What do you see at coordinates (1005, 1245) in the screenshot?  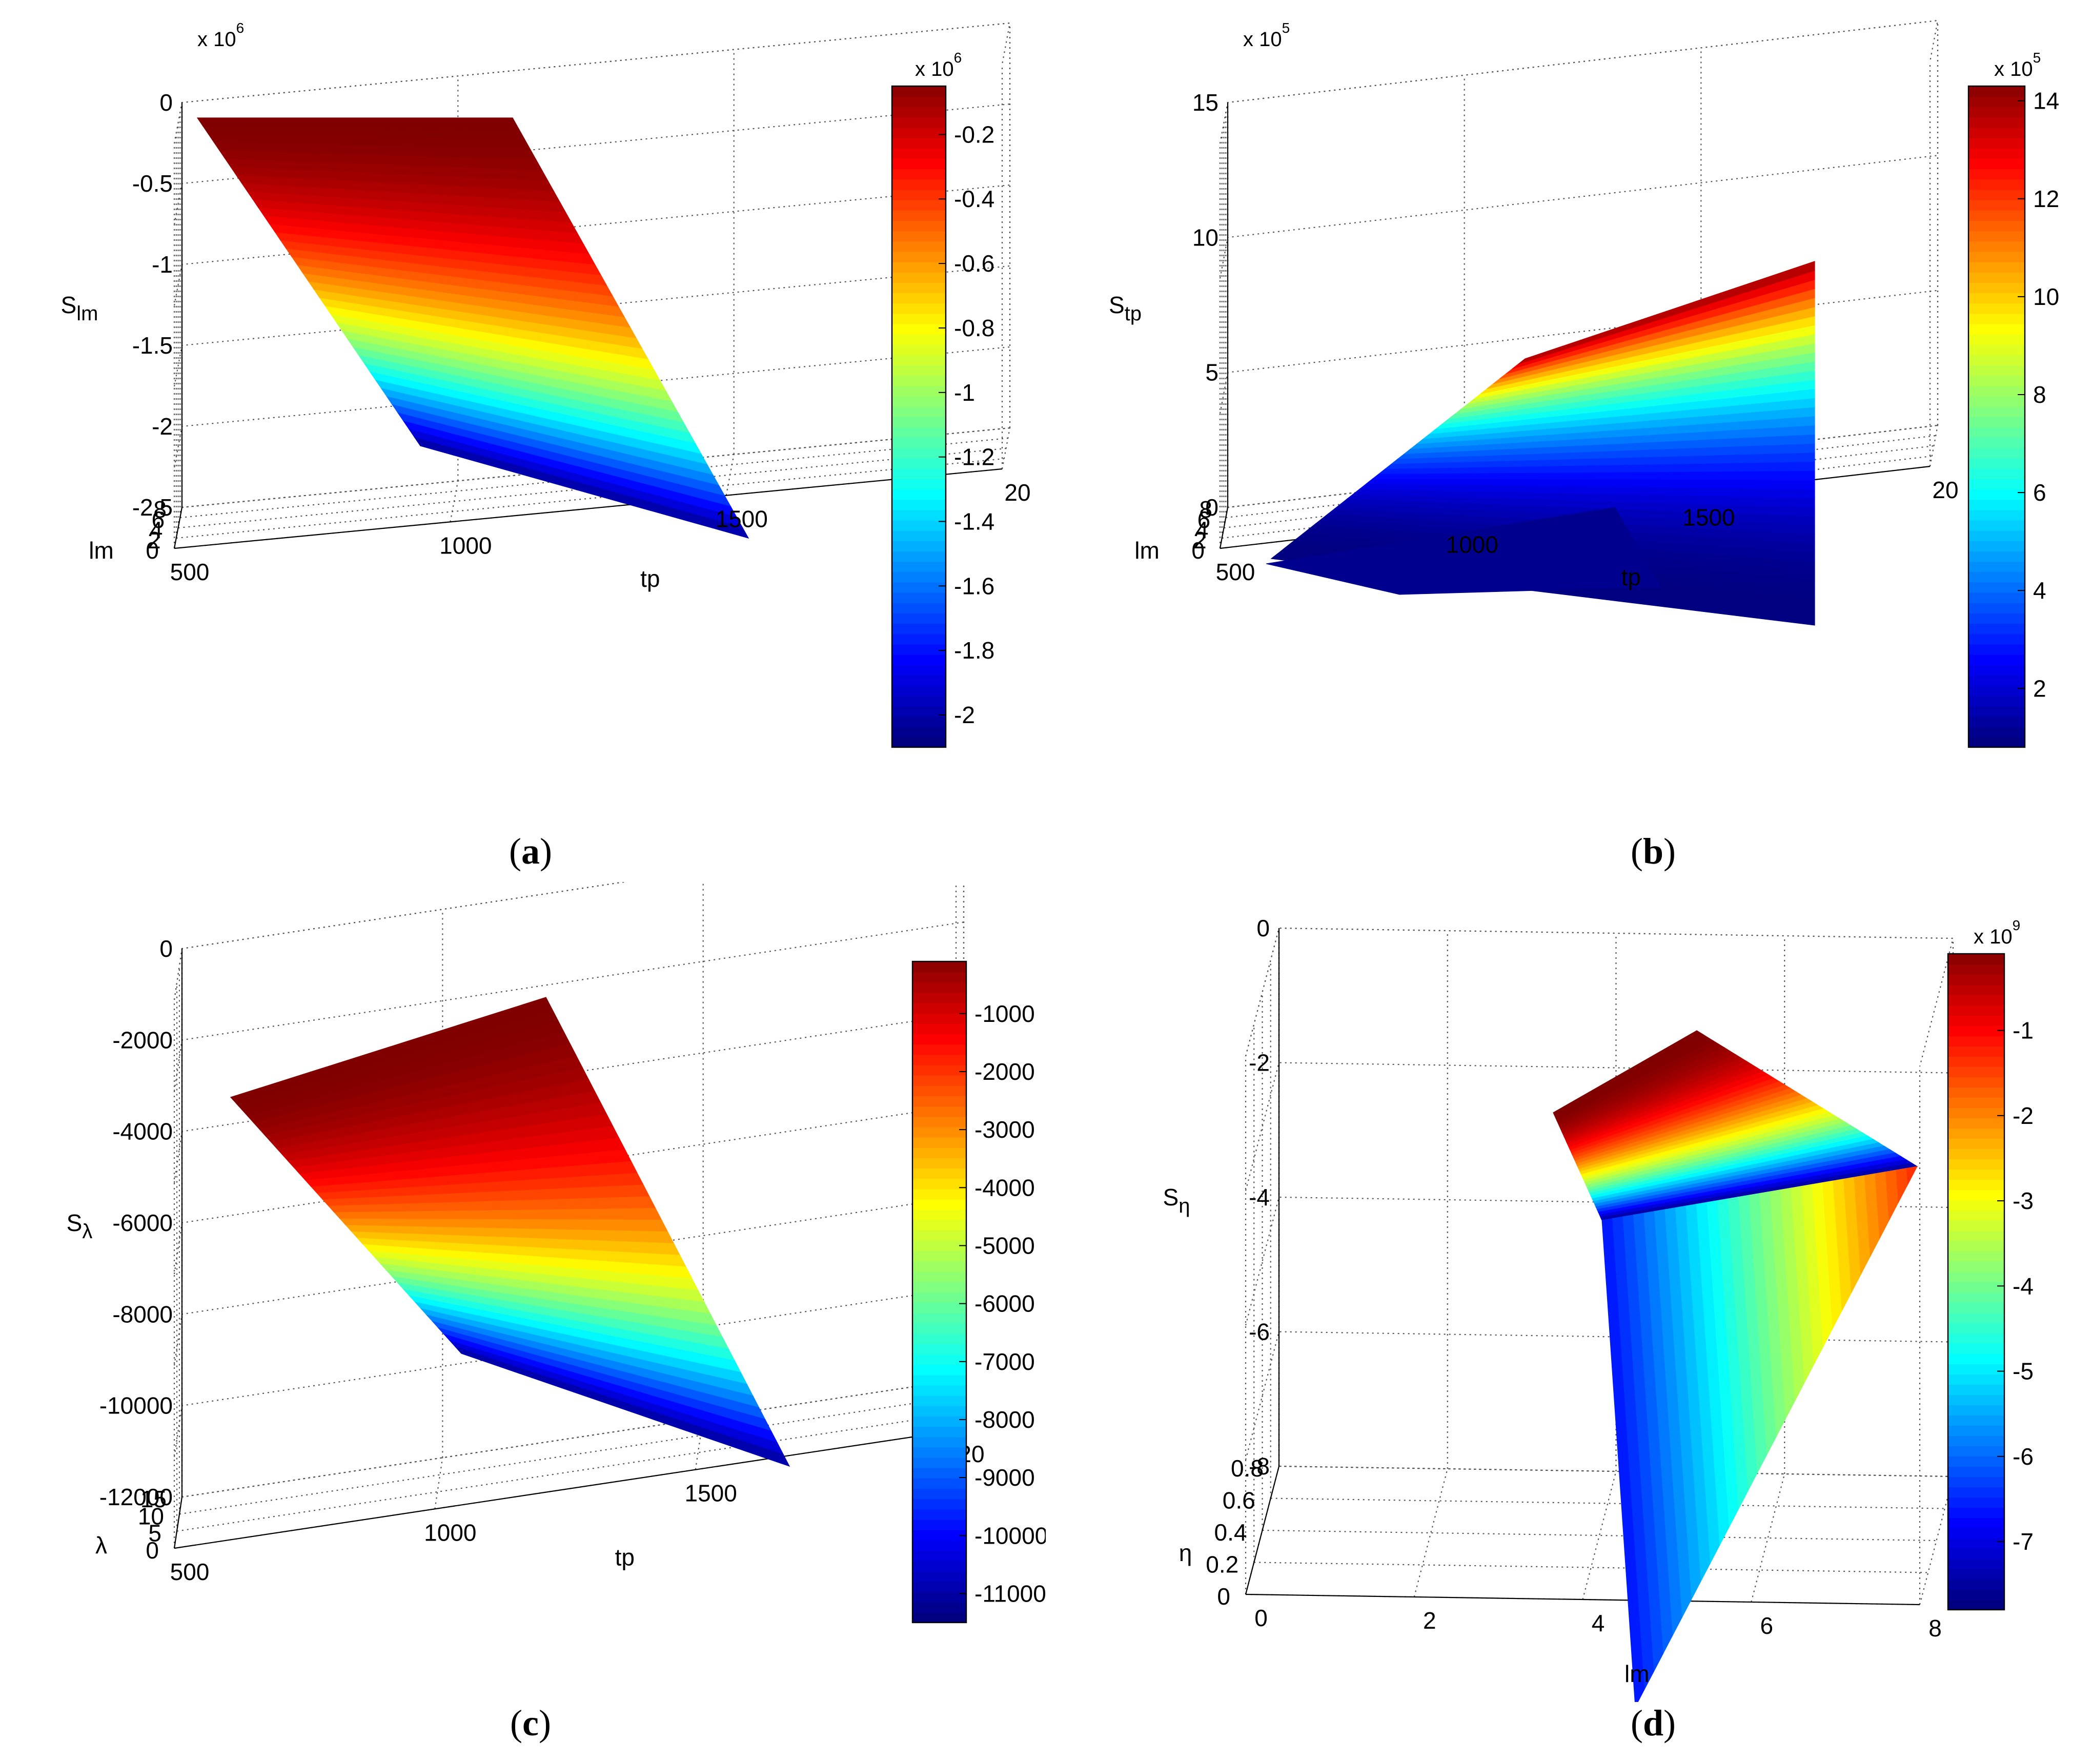 I see `colorbar-tick-label-c-4: -5000` at bounding box center [1005, 1245].